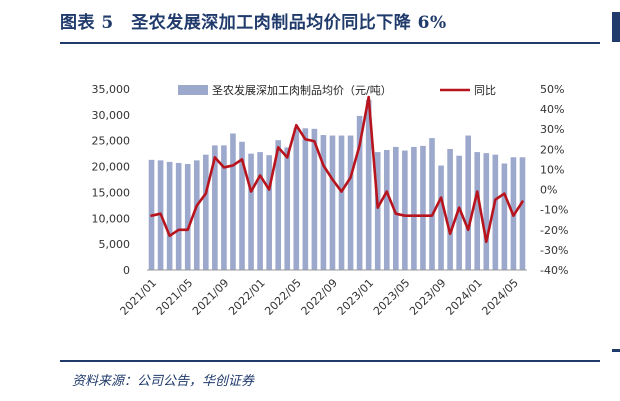 The height and width of the screenshot is (401, 620). What do you see at coordinates (253, 23) in the screenshot?
I see `figure-title: 图表 5 圣农发展深加工肉制品均价同比下降 6%` at bounding box center [253, 23].